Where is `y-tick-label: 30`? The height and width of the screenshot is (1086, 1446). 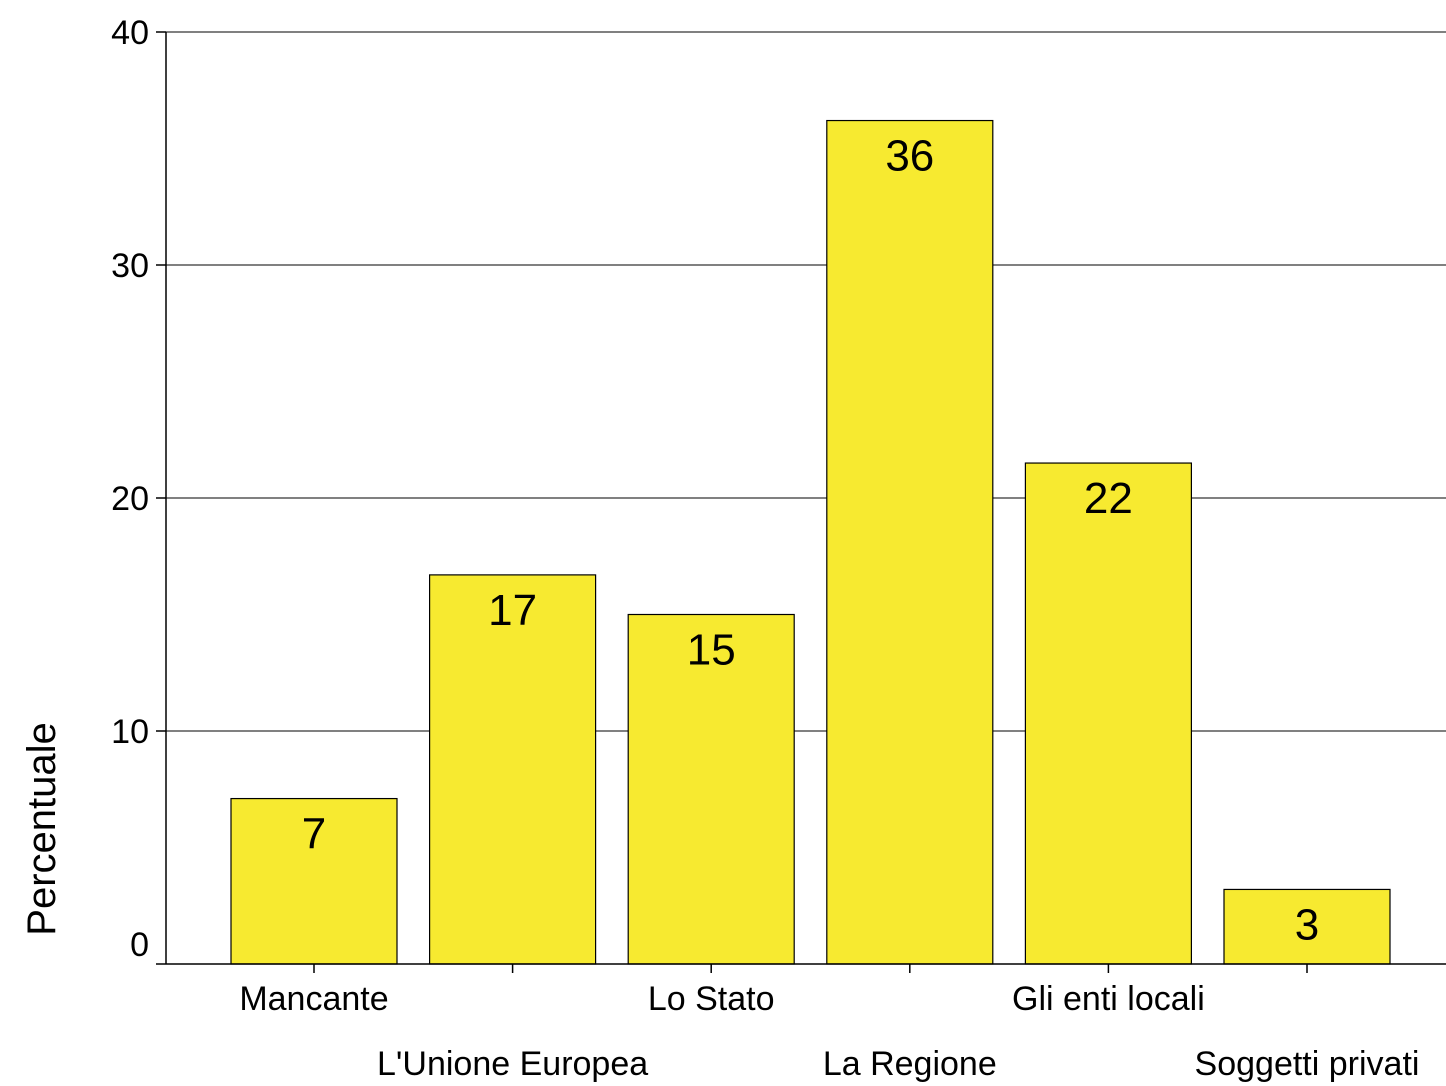 y-tick-label: 30 is located at coordinates (130, 266).